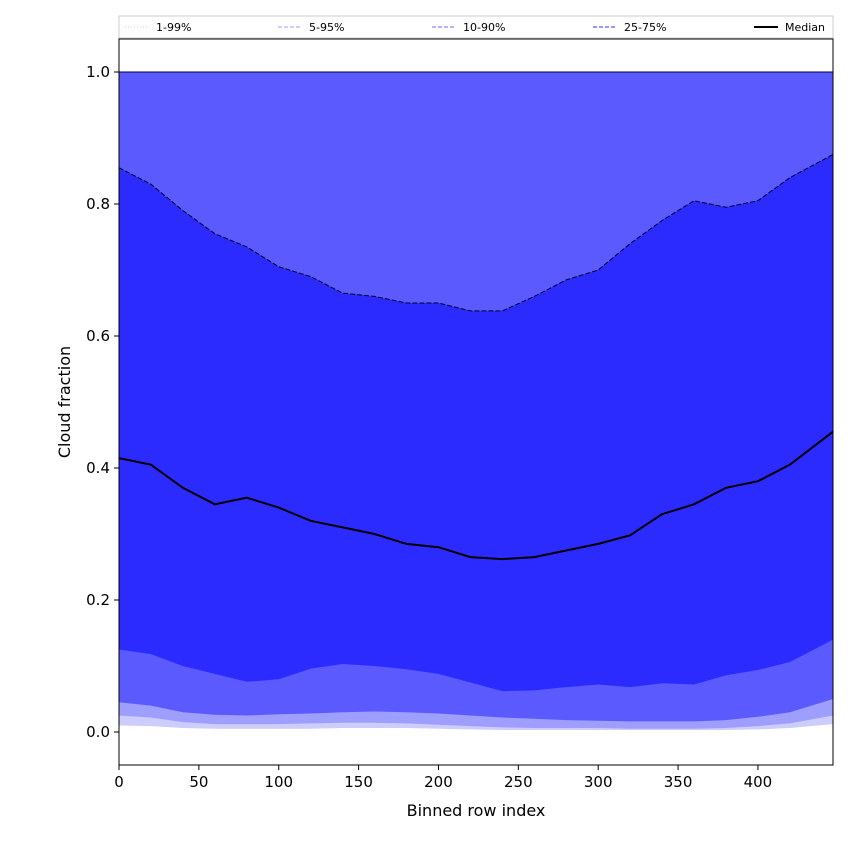 The image size is (850, 850). I want to click on legend: 1-99% 5-95% 10-90% 25-75% Median, so click(476, 27).